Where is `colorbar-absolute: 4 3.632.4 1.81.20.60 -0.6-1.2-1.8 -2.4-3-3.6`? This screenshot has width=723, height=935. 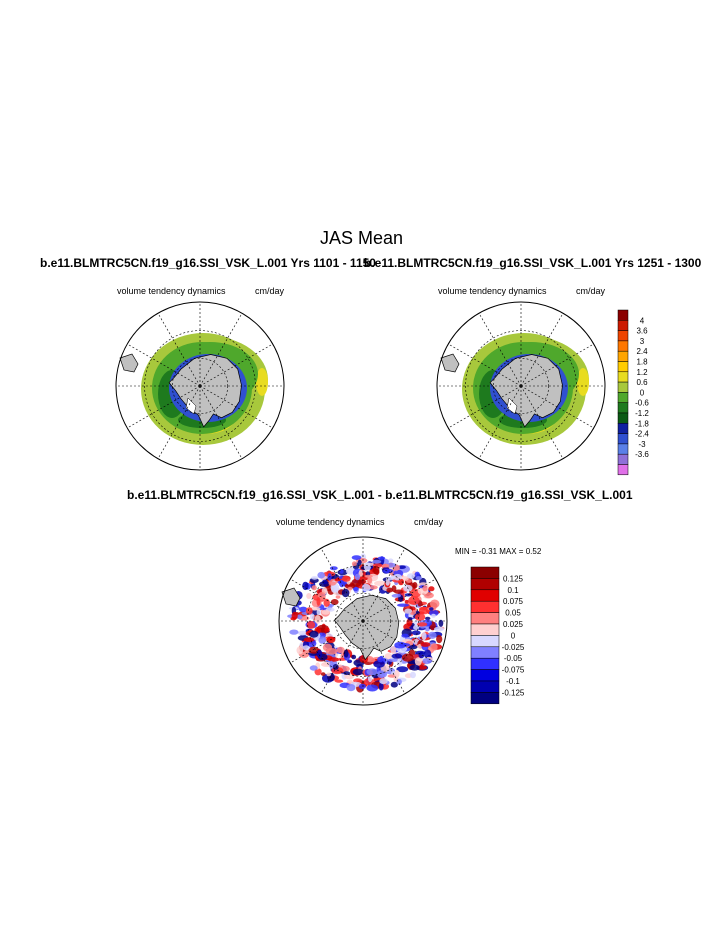 colorbar-absolute: 4 3.632.4 1.81.20.60 -0.6-1.2-1.8 -2.4-3-3.6 is located at coordinates (633, 392).